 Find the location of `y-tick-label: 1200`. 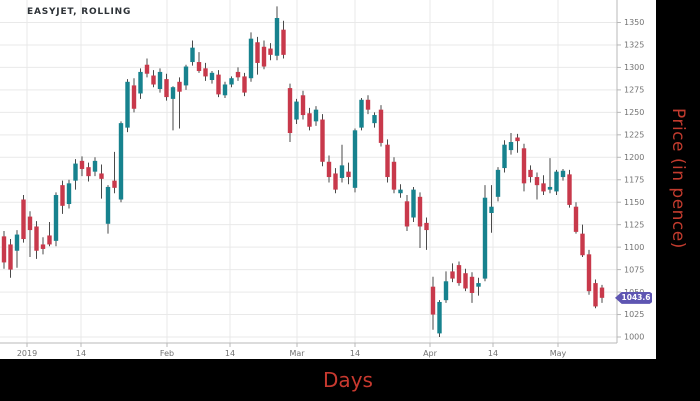

y-tick-label: 1200 is located at coordinates (634, 157).